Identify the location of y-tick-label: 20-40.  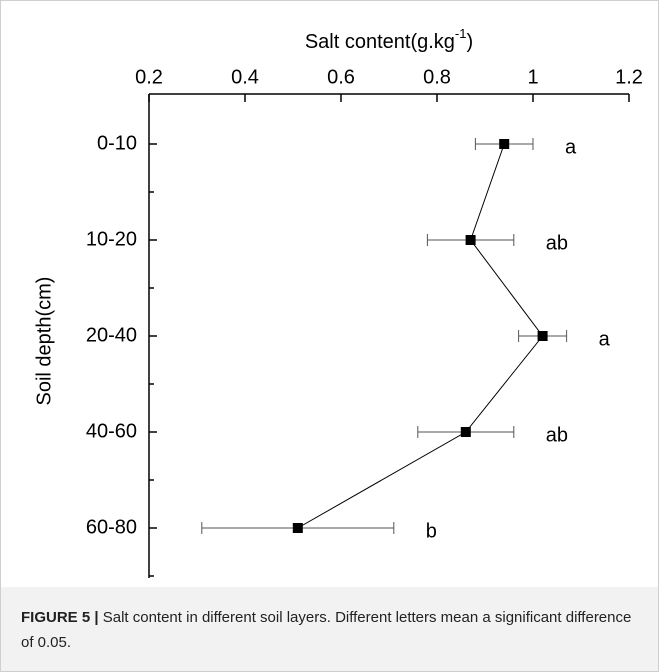
(111, 335).